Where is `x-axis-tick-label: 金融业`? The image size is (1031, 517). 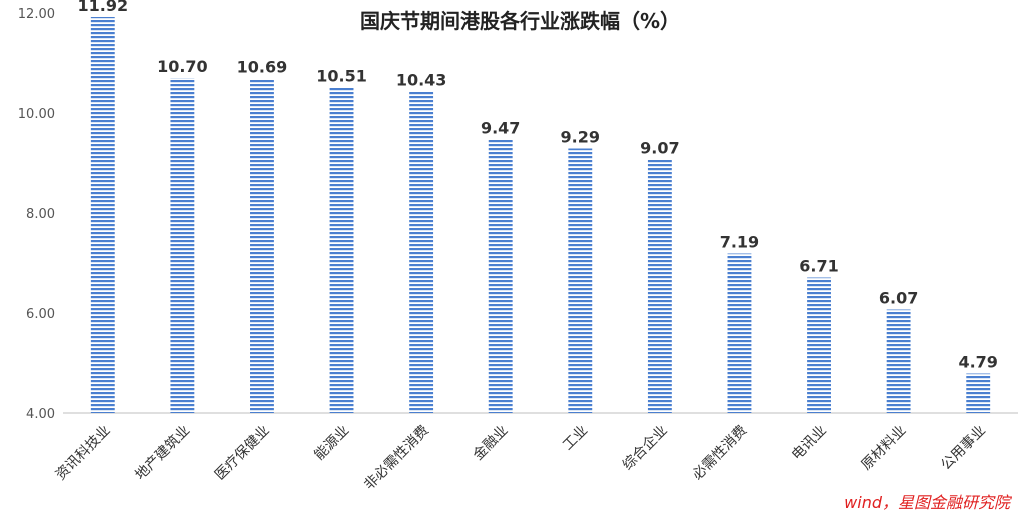 x-axis-tick-label: 金融业 is located at coordinates (491, 443).